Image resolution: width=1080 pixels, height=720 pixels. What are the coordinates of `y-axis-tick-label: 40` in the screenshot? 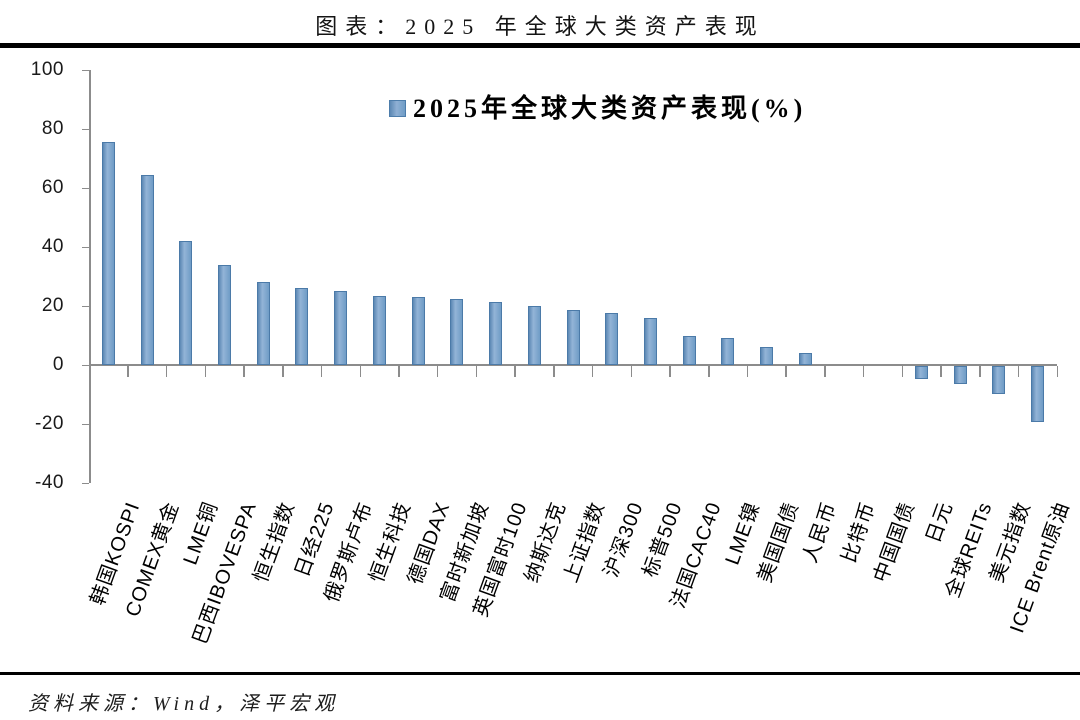 It's located at (52, 246).